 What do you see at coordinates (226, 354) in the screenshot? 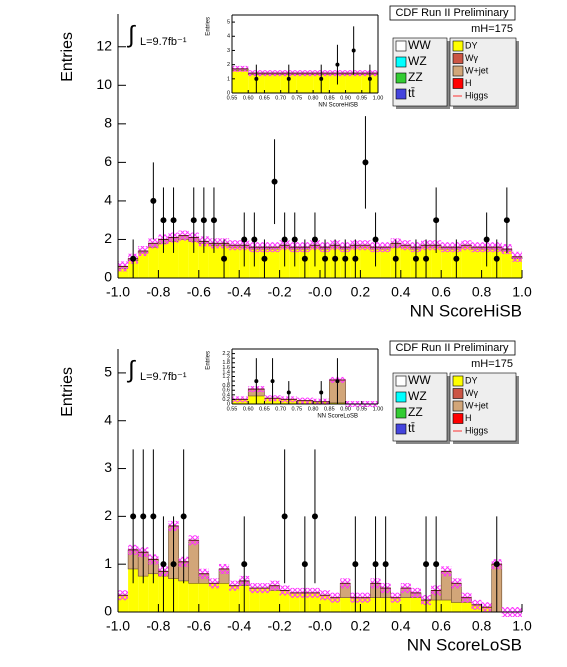
I see `y-tick-label: 2.2` at bounding box center [226, 354].